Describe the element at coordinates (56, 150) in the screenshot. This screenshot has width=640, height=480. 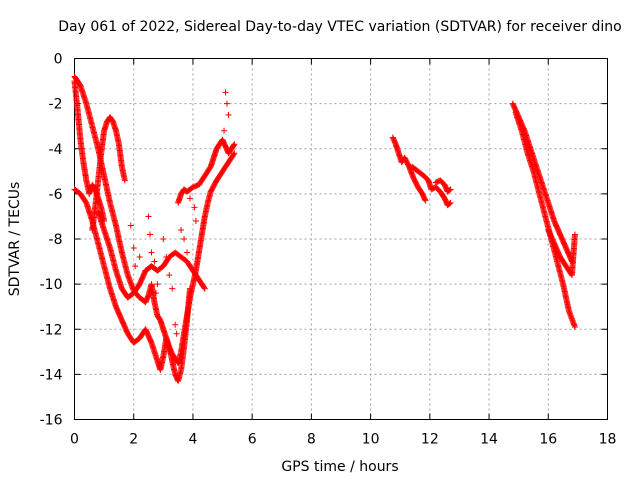
I see `y-tick-label: -4` at that location.